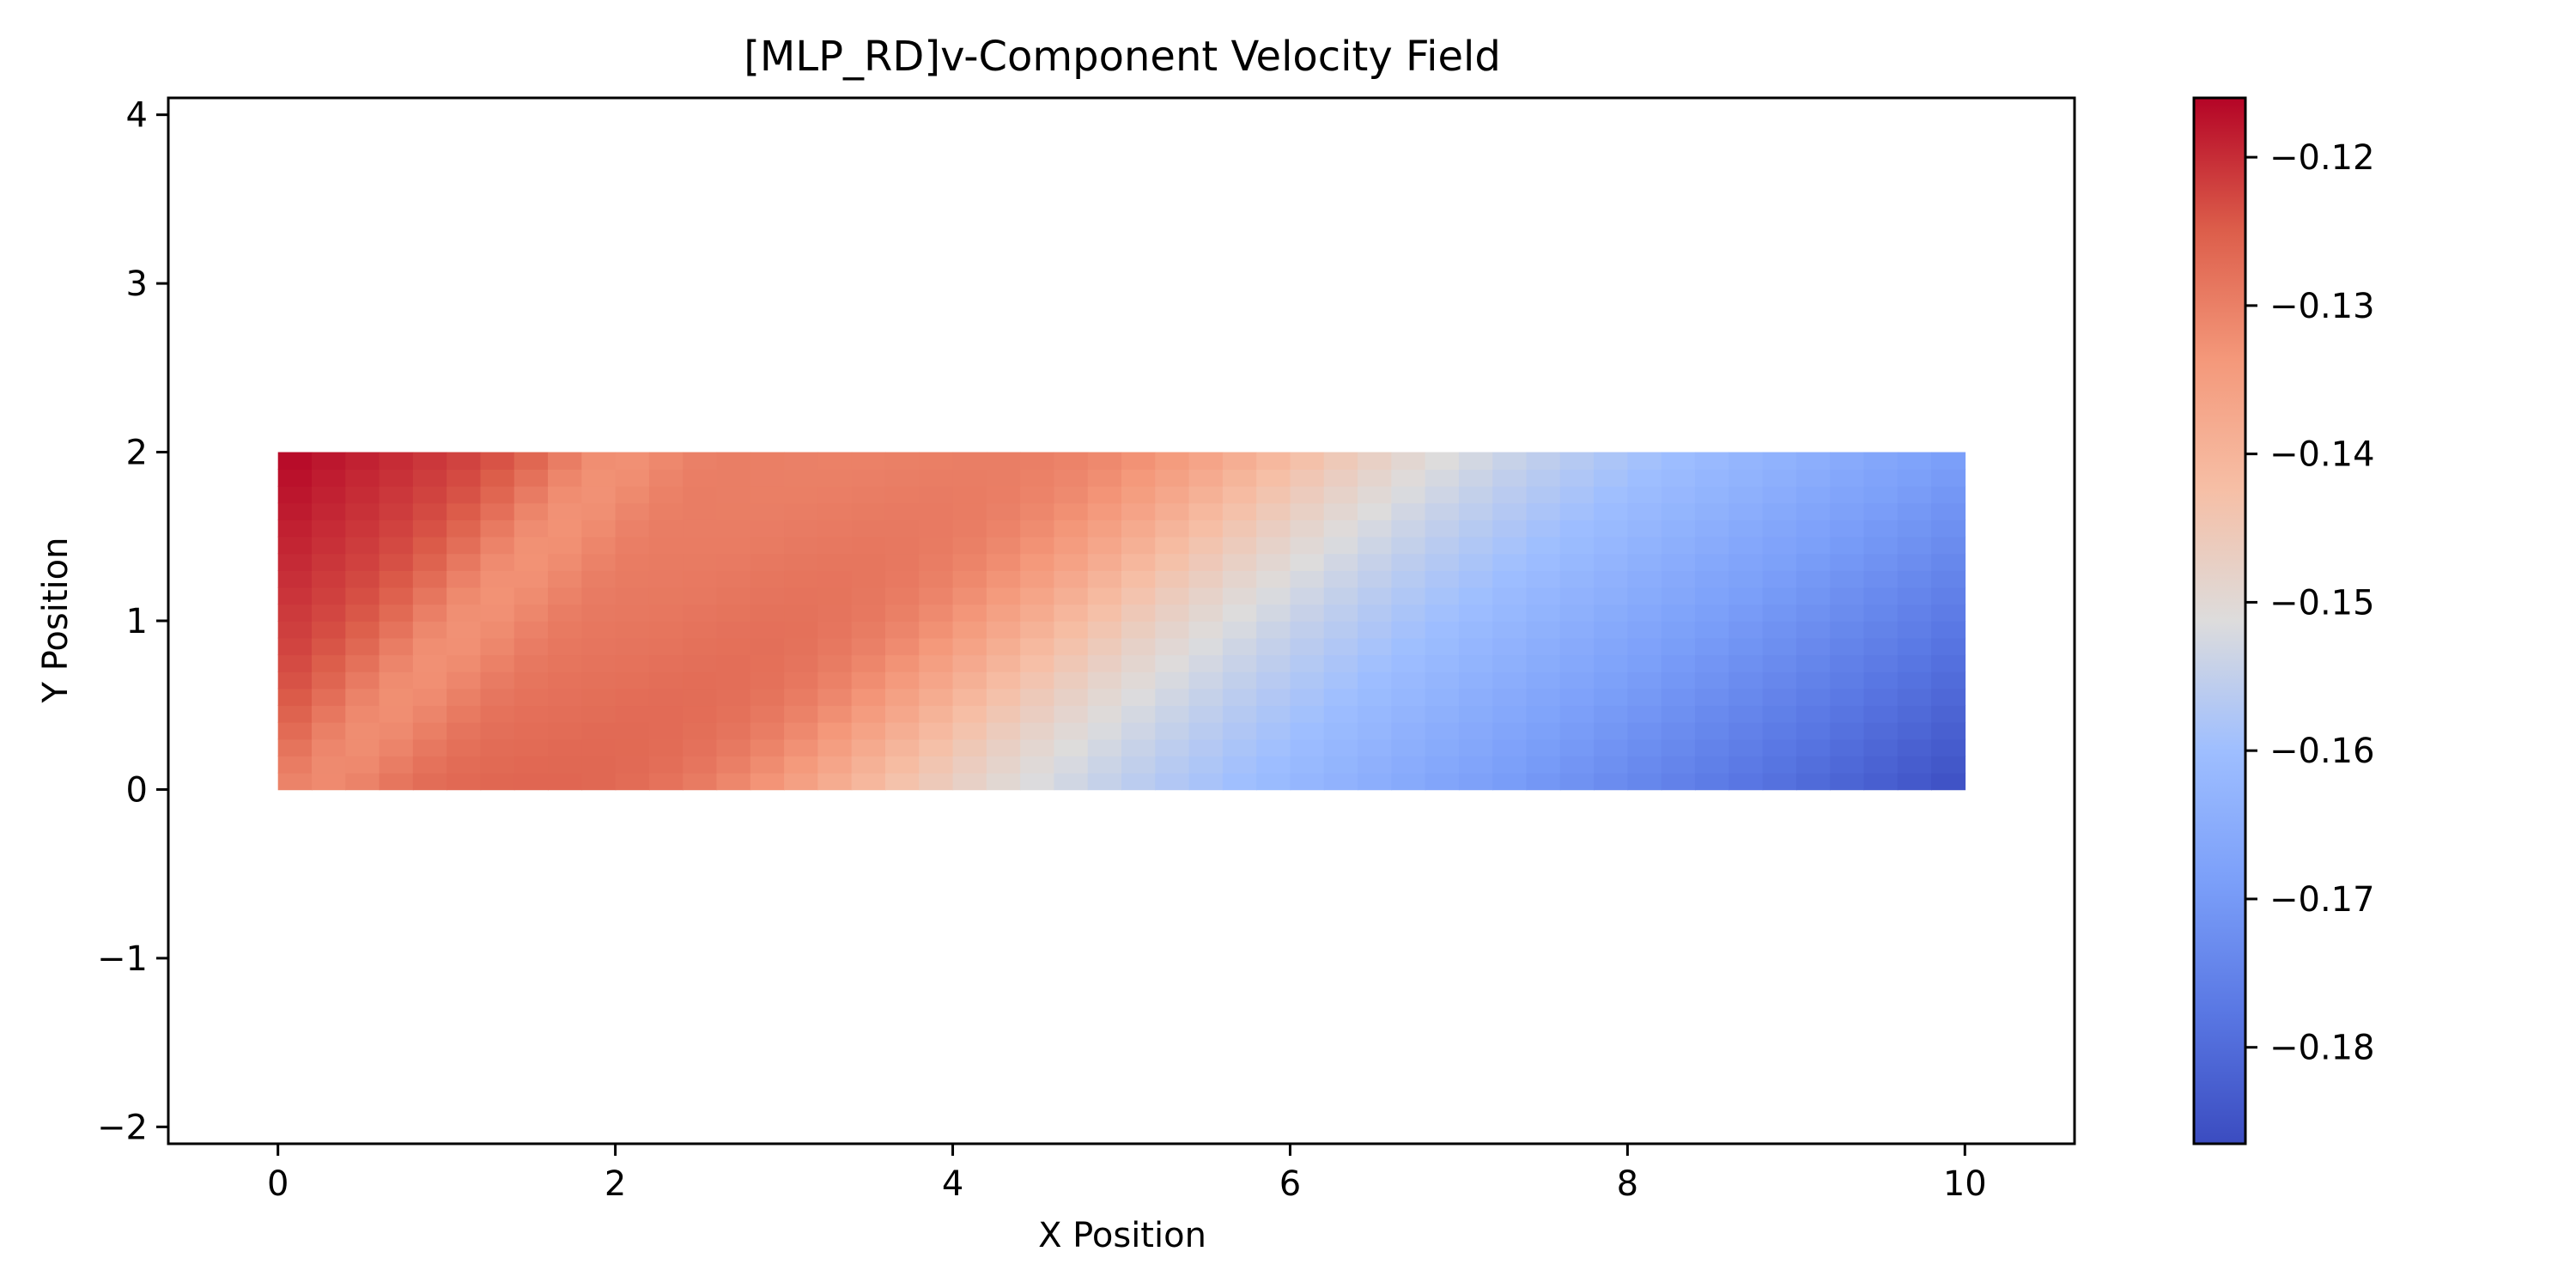 Image resolution: width=2576 pixels, height=1288 pixels. I want to click on y-tick-label: 0, so click(137, 790).